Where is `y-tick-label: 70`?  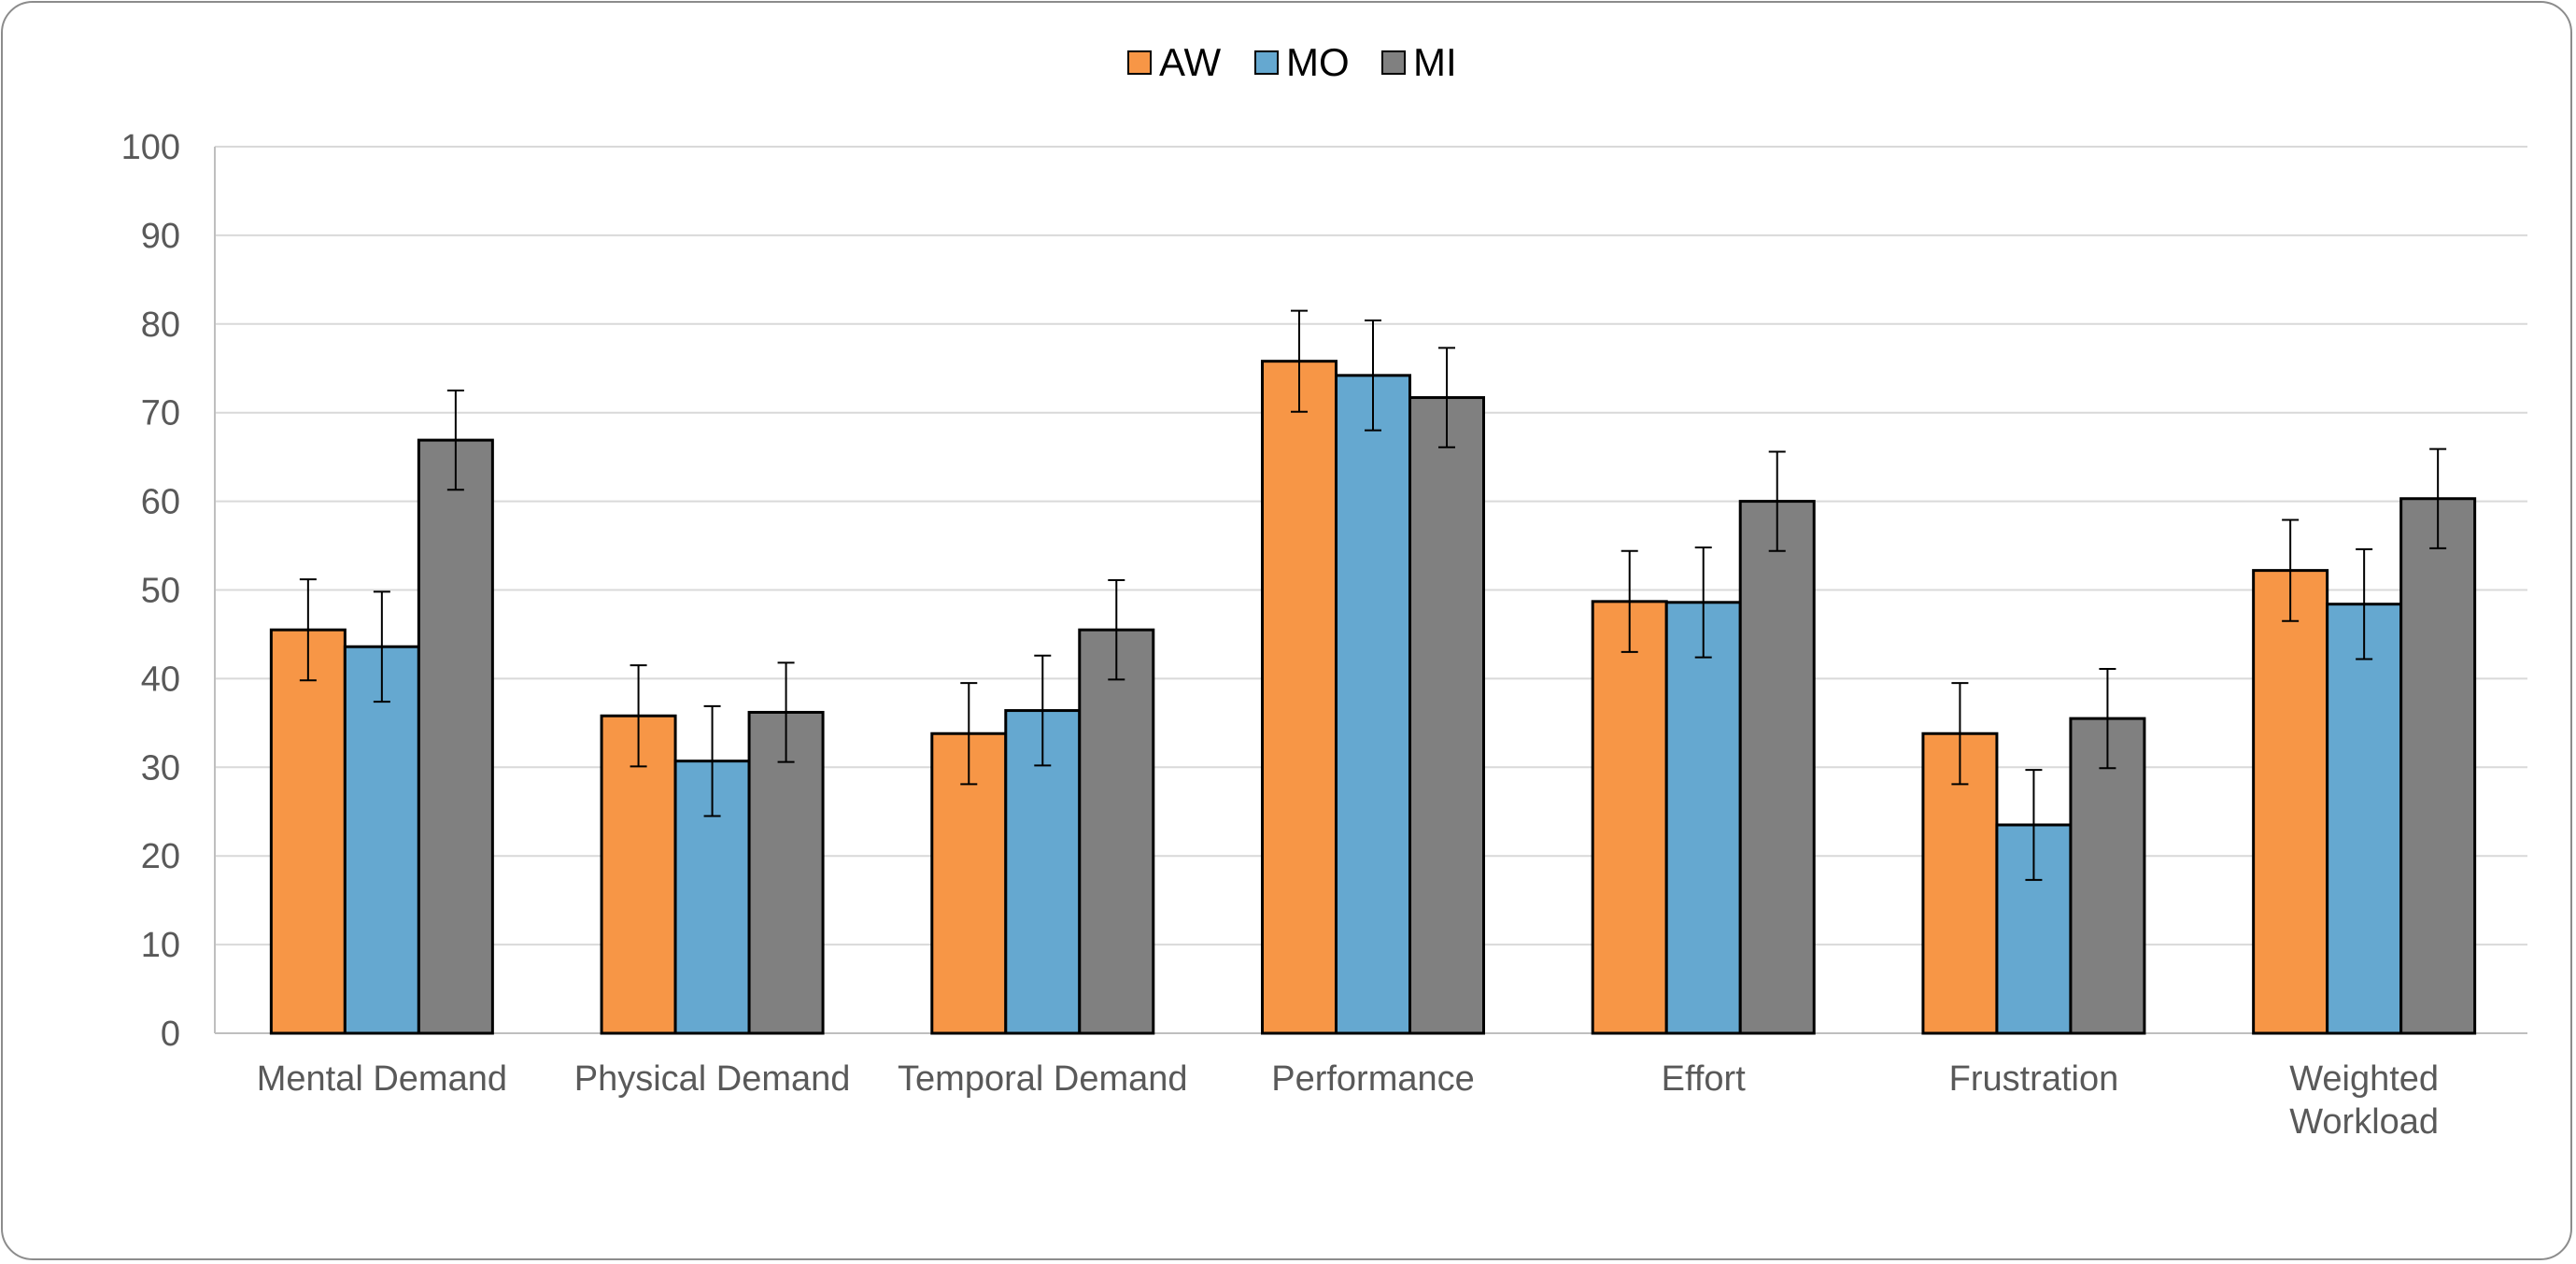 y-tick-label: 70 is located at coordinates (160, 413).